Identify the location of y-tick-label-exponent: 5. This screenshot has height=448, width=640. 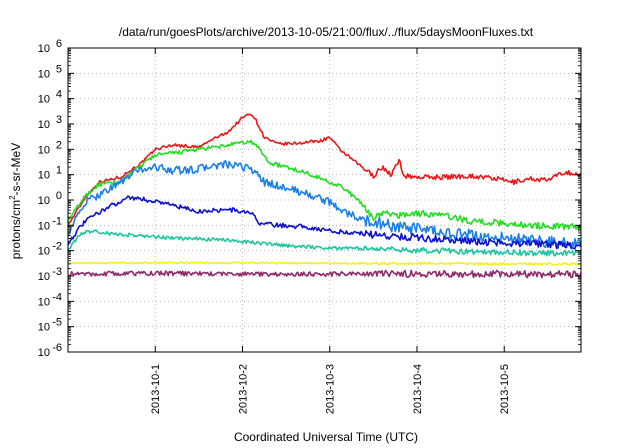
(59, 69).